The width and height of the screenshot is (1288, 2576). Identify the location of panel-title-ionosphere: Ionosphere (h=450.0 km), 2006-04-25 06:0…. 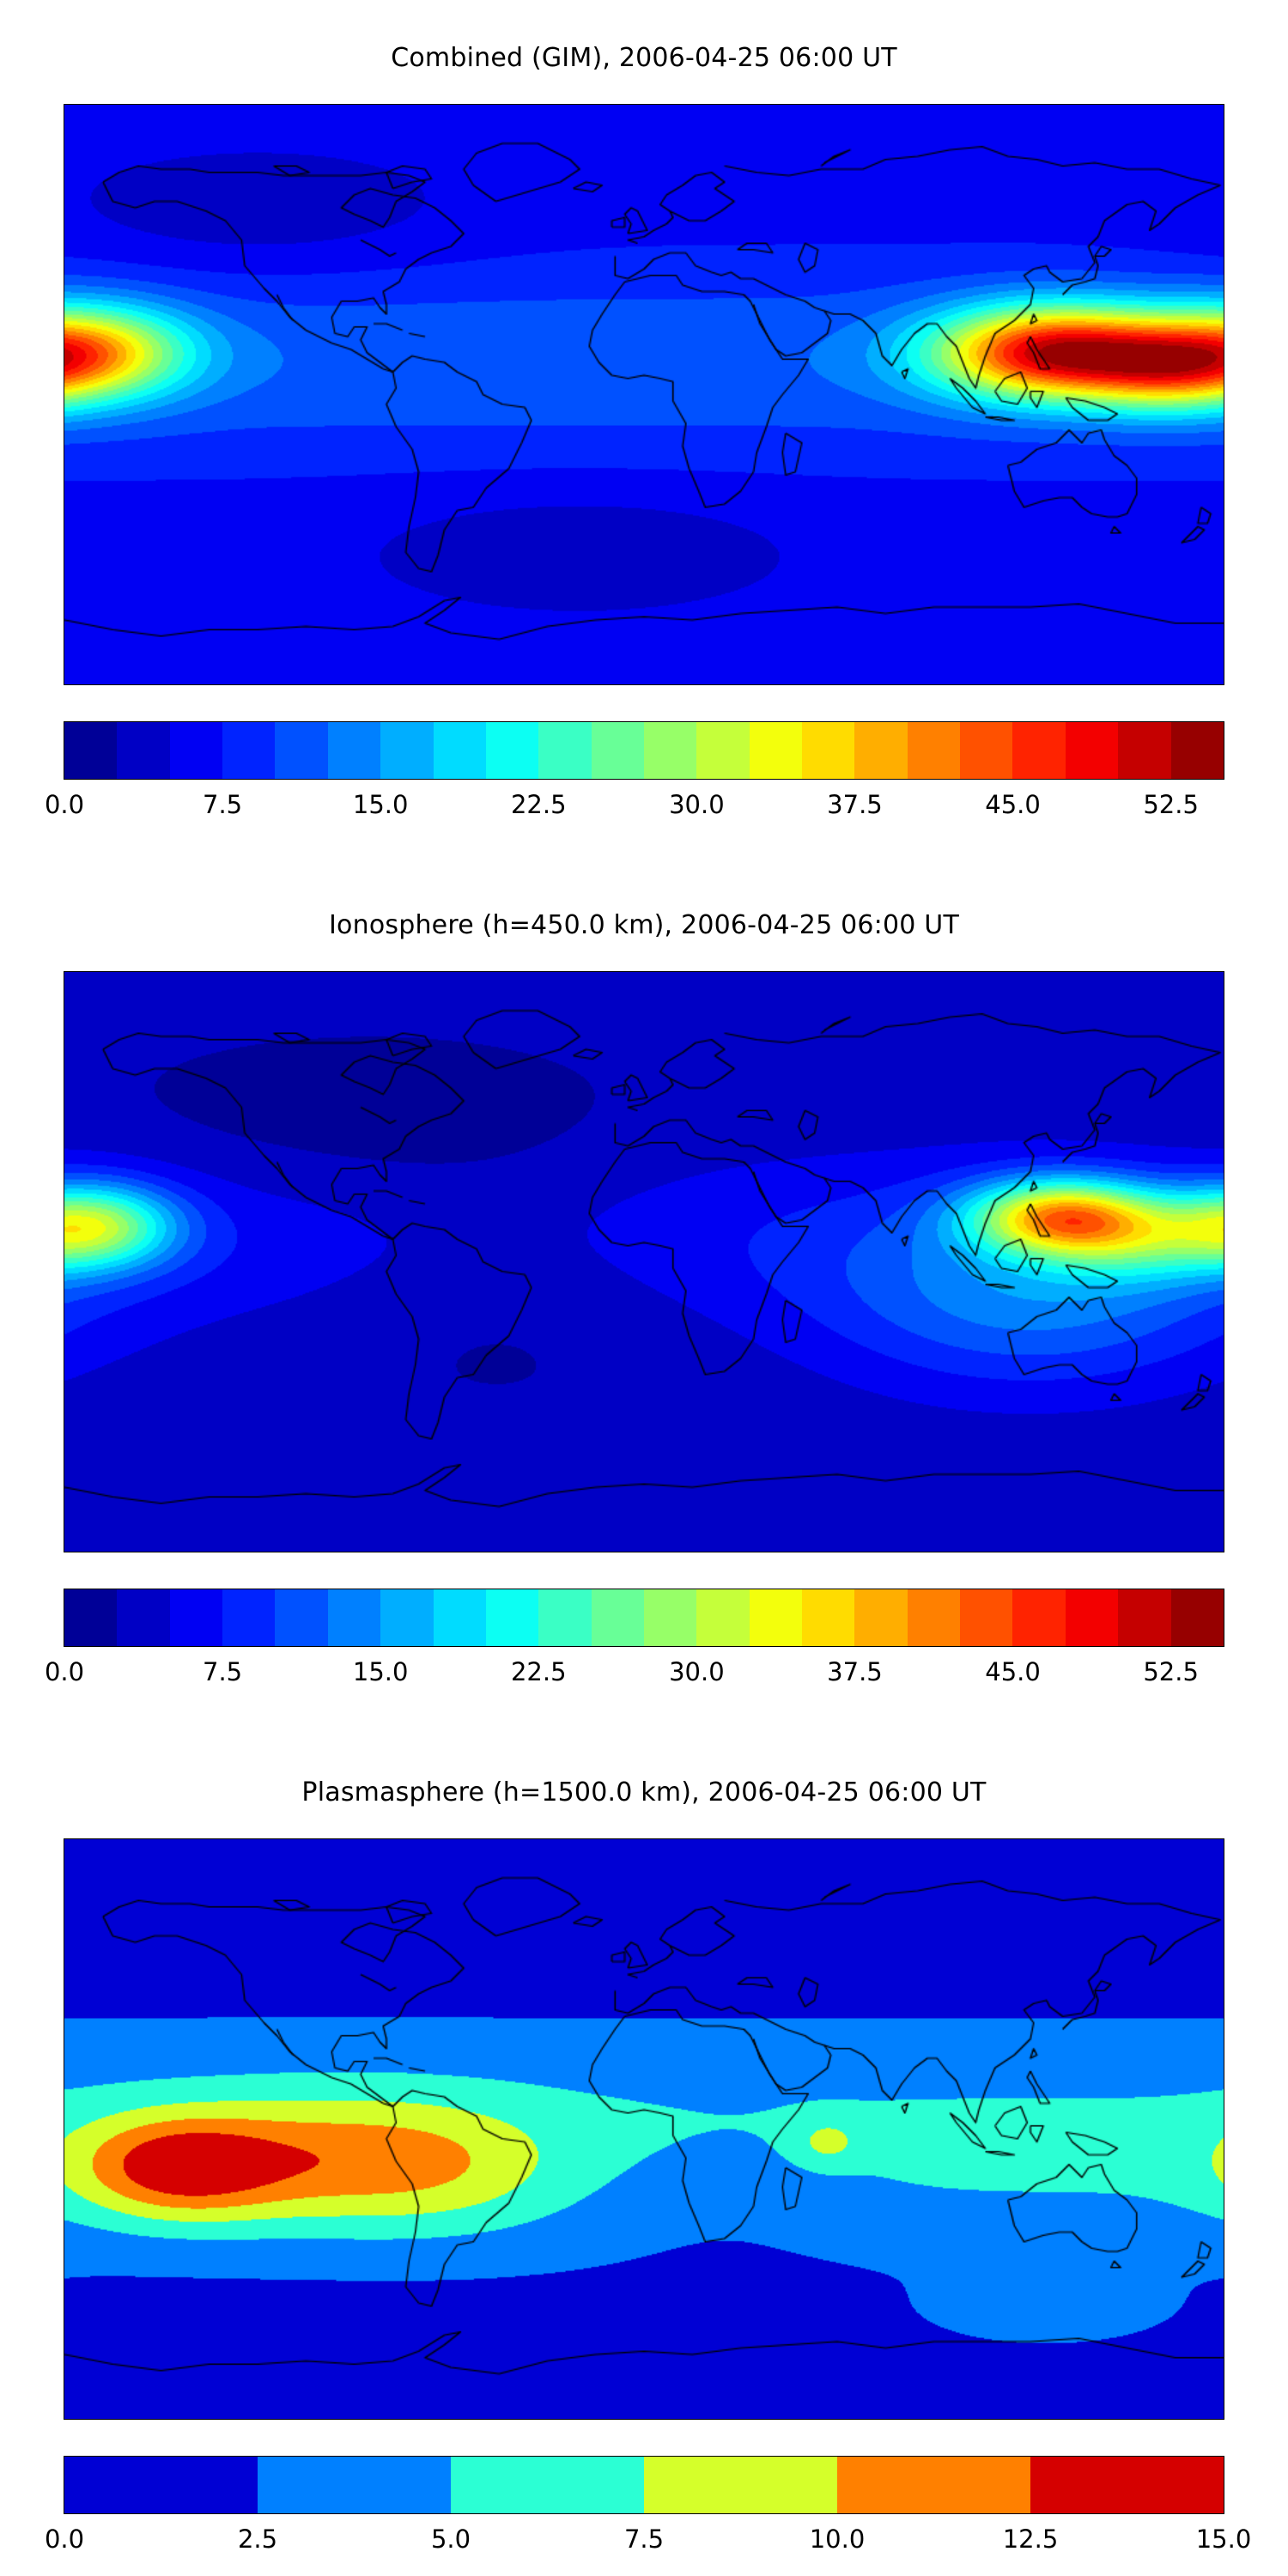
(644, 925).